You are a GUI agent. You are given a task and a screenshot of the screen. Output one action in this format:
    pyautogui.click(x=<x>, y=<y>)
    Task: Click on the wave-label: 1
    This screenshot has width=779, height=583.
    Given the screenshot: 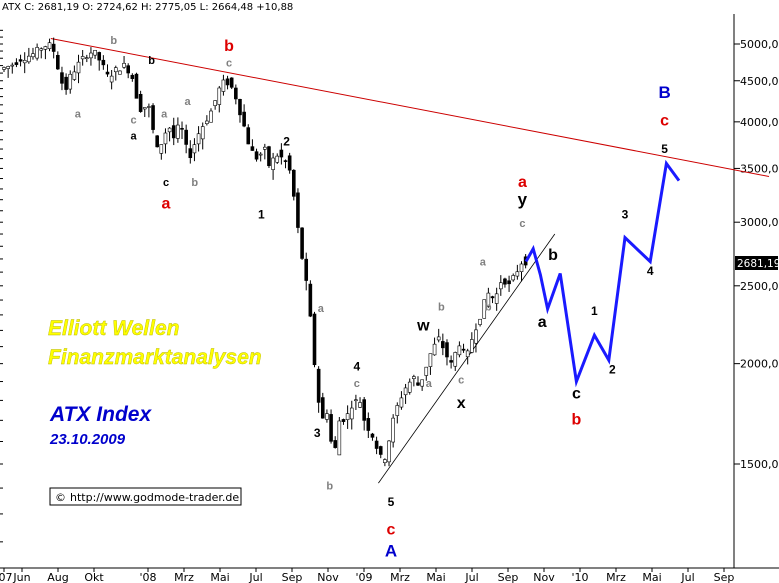 What is the action you would take?
    pyautogui.click(x=594, y=311)
    